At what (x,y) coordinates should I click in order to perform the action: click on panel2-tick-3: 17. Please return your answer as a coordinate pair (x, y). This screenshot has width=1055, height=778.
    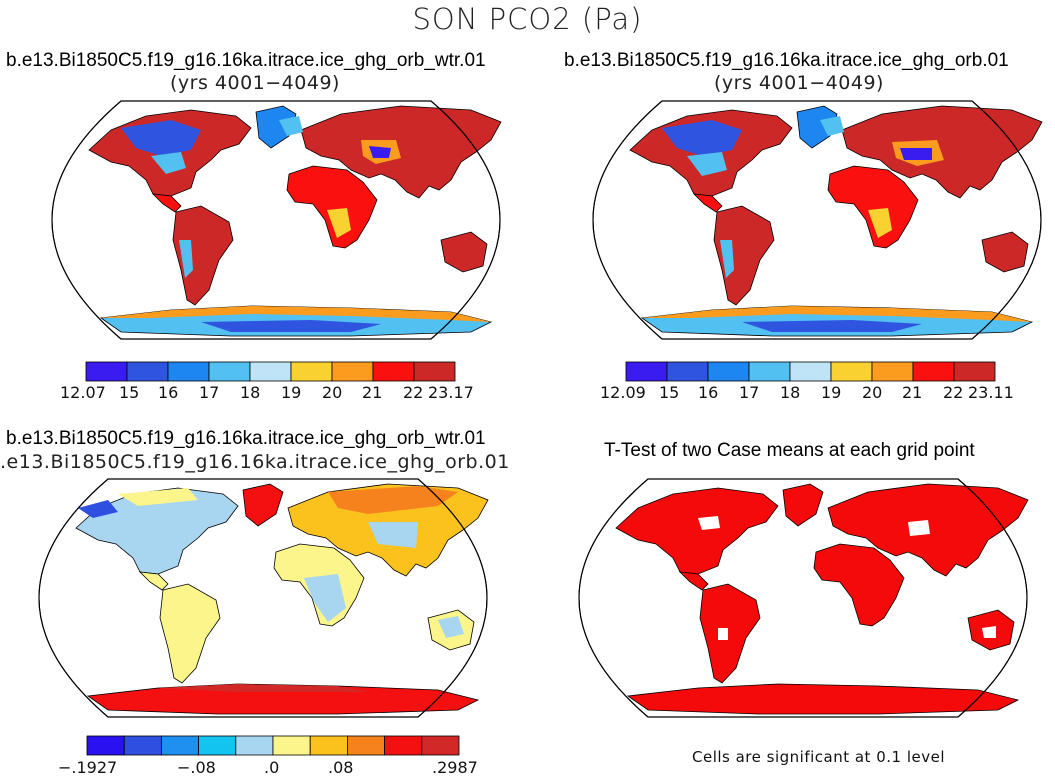
    Looking at the image, I should click on (749, 392).